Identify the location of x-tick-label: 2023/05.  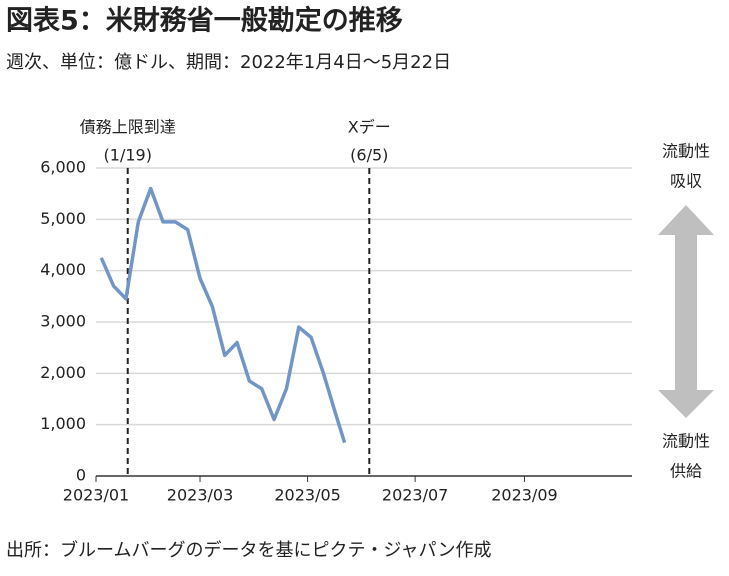
(307, 495).